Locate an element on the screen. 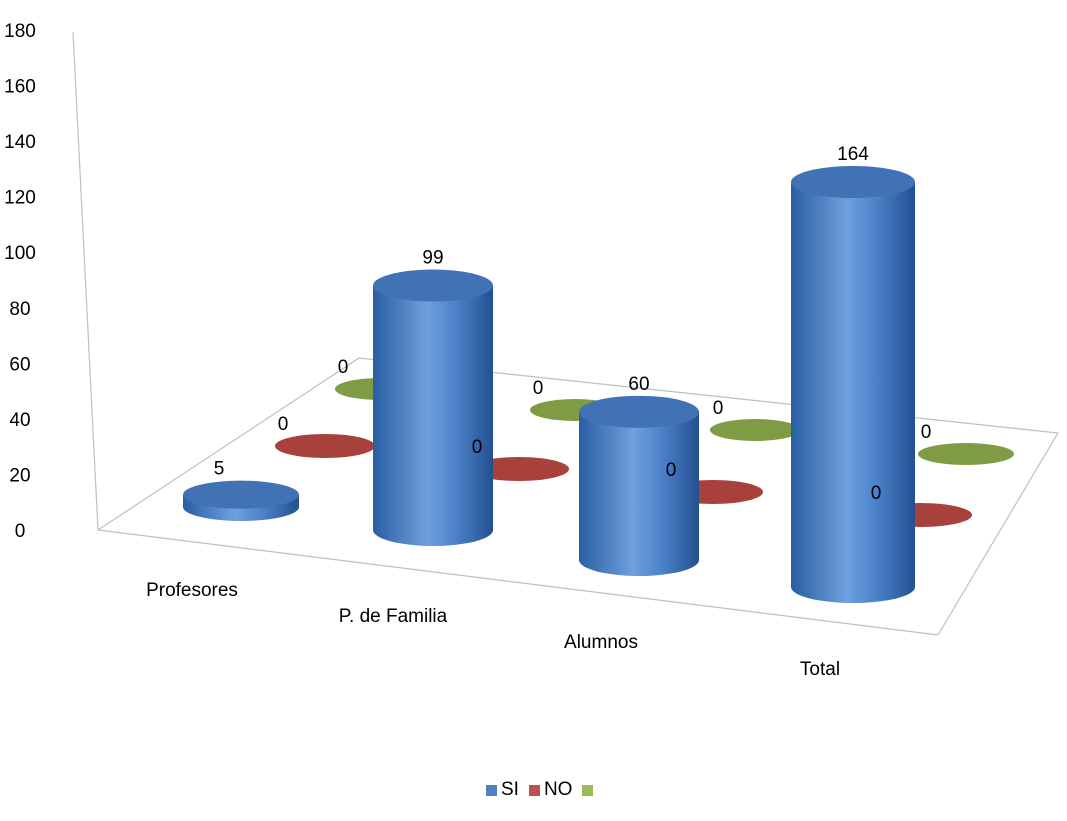 The height and width of the screenshot is (821, 1067). data-label: 60 is located at coordinates (638, 384).